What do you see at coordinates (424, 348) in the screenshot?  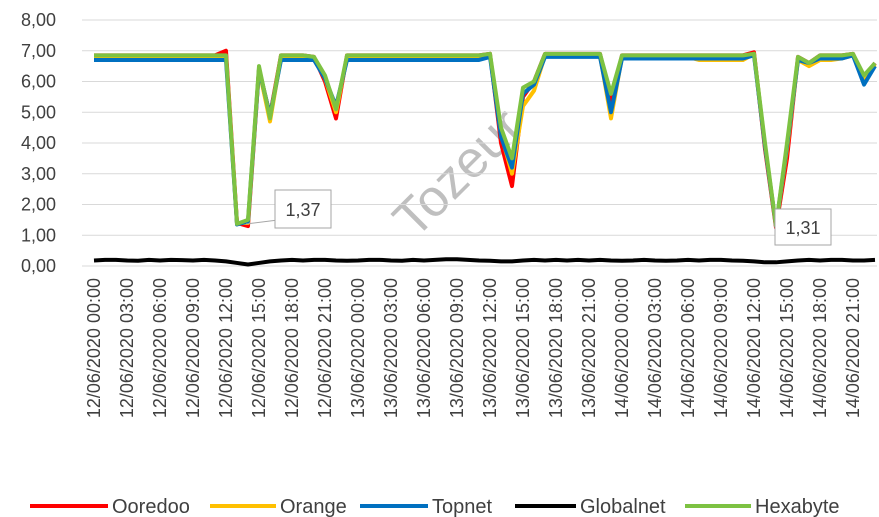 I see `x-tick-label: 13/06/2020 06:00` at bounding box center [424, 348].